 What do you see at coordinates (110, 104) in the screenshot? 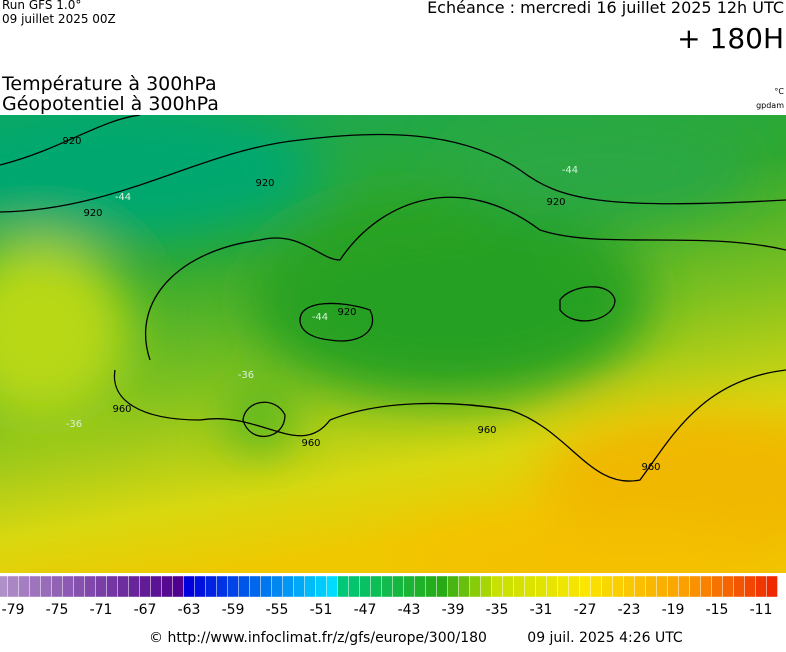
I see `title-geopotential: Géopotentiel à 300hPa` at bounding box center [110, 104].